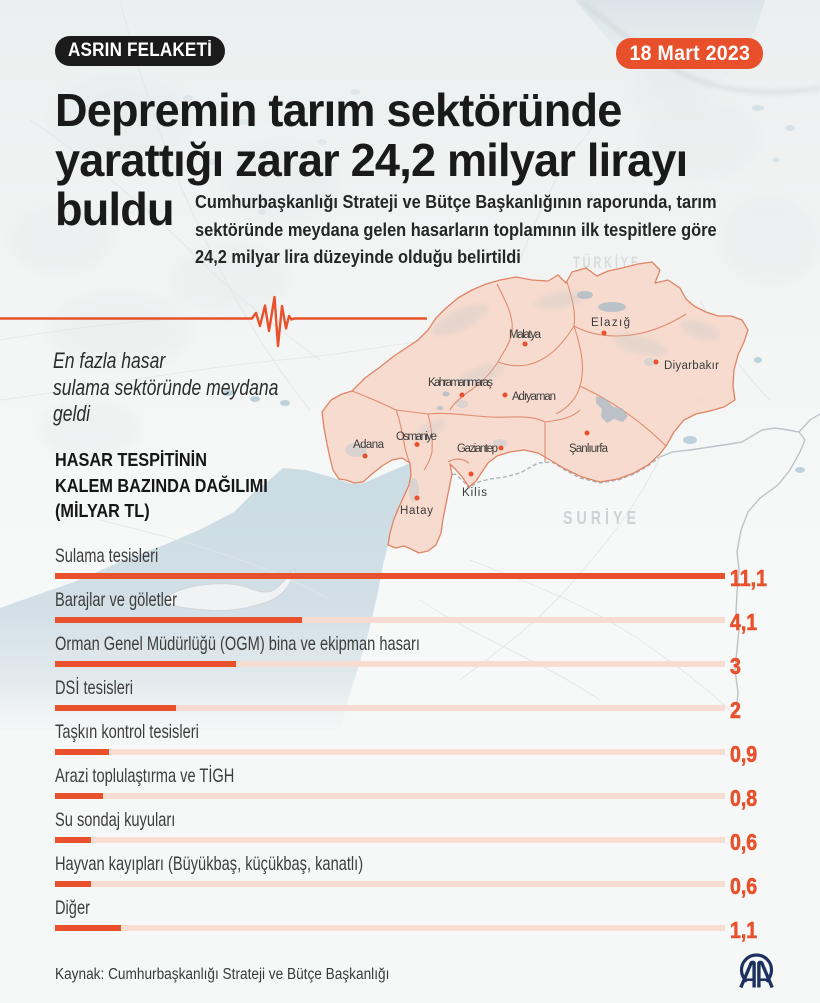  What do you see at coordinates (534, 397) in the screenshot?
I see `svg-text: Adıyaman` at bounding box center [534, 397].